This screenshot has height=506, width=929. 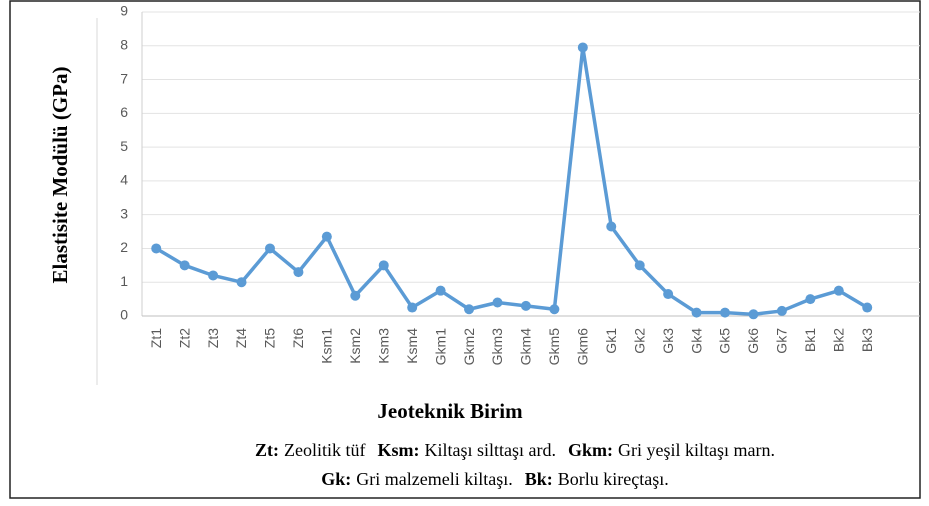 What do you see at coordinates (590, 450) in the screenshot?
I see `legend-abbr: Gkm:` at bounding box center [590, 450].